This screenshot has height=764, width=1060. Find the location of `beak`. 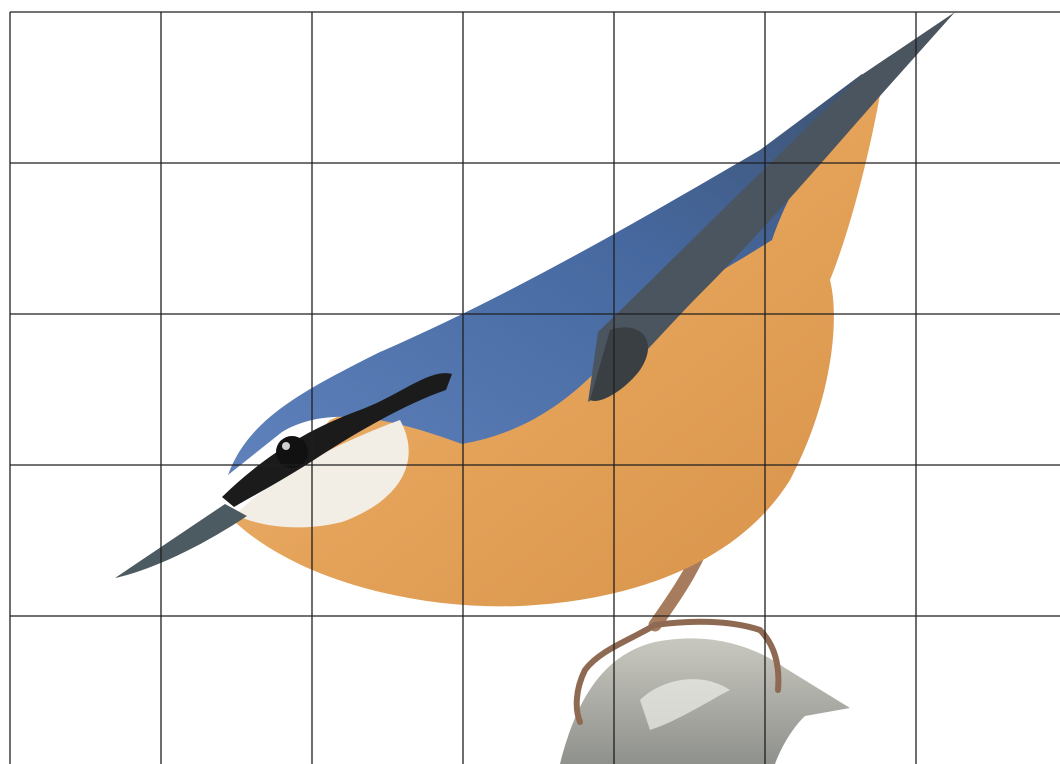

beak is located at coordinates (181, 541).